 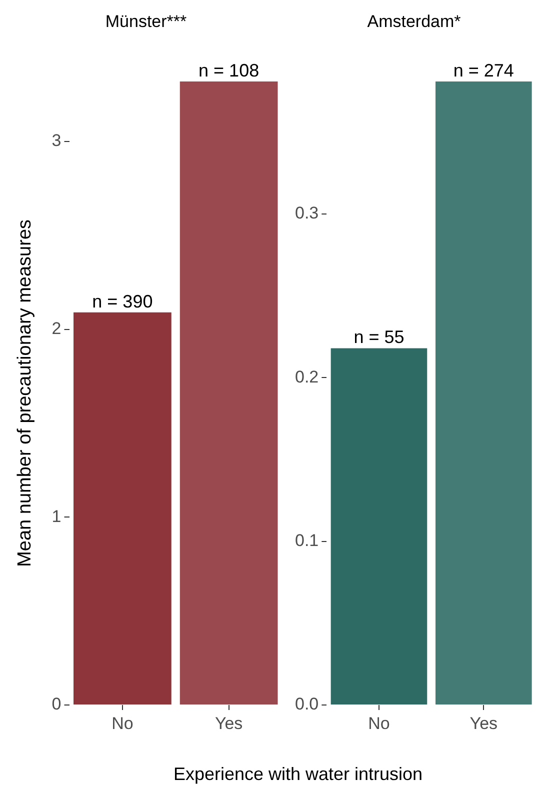 I want to click on annotation: n = 390, so click(x=122, y=301).